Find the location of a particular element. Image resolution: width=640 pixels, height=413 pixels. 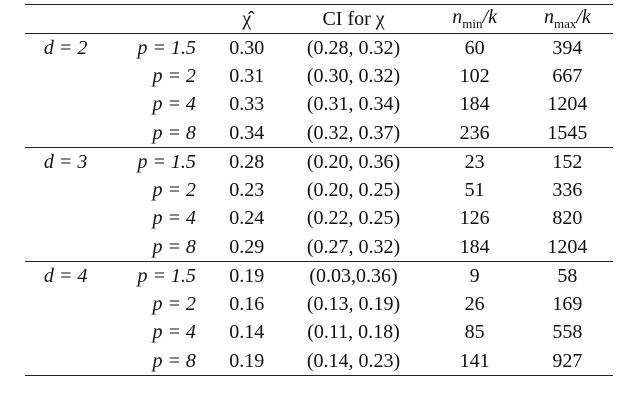

value-cell: 169 is located at coordinates (567, 303).